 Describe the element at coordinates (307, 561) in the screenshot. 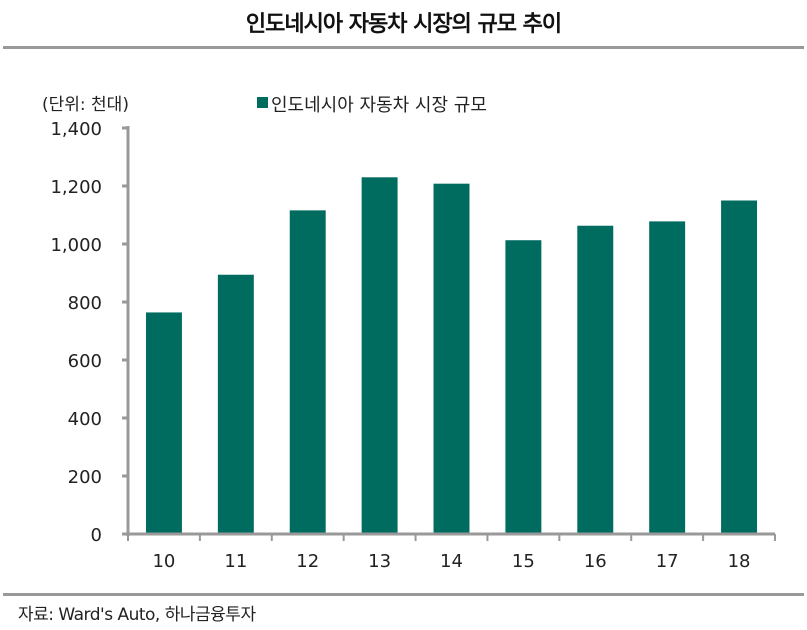

I see `x-tick-label: 12` at that location.